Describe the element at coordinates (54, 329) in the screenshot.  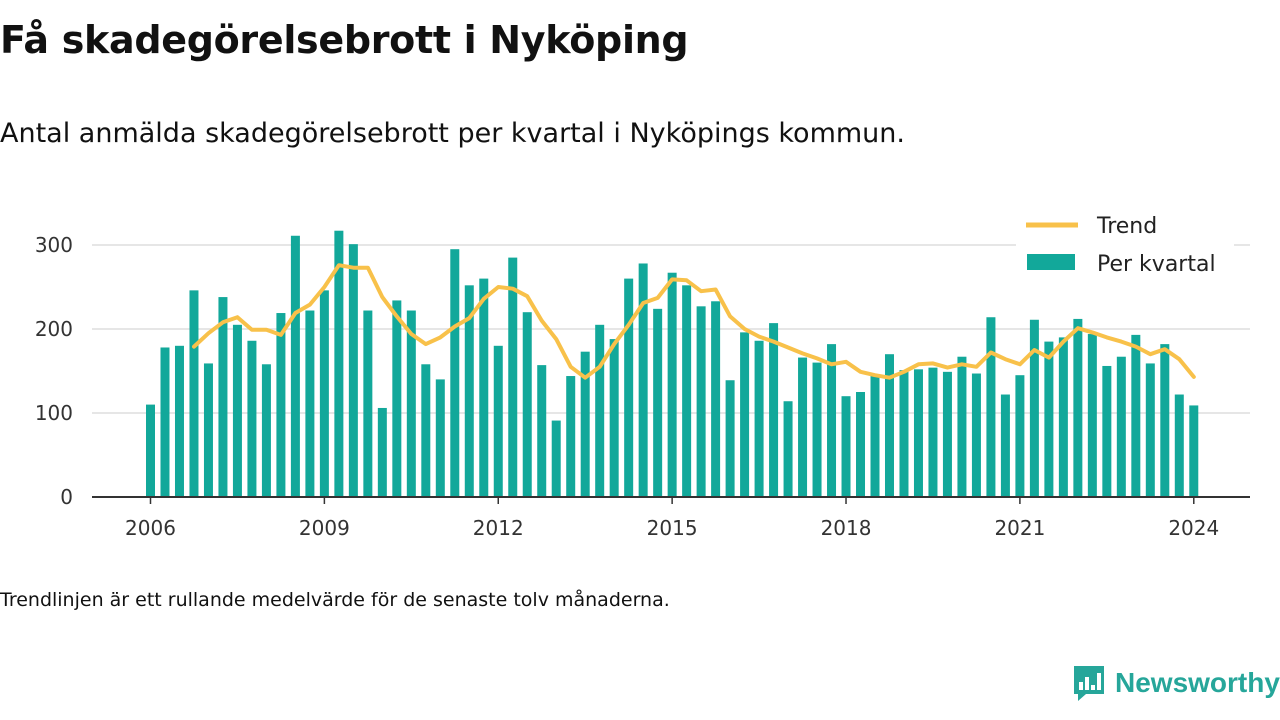
I see `y-tick-label: 200` at that location.